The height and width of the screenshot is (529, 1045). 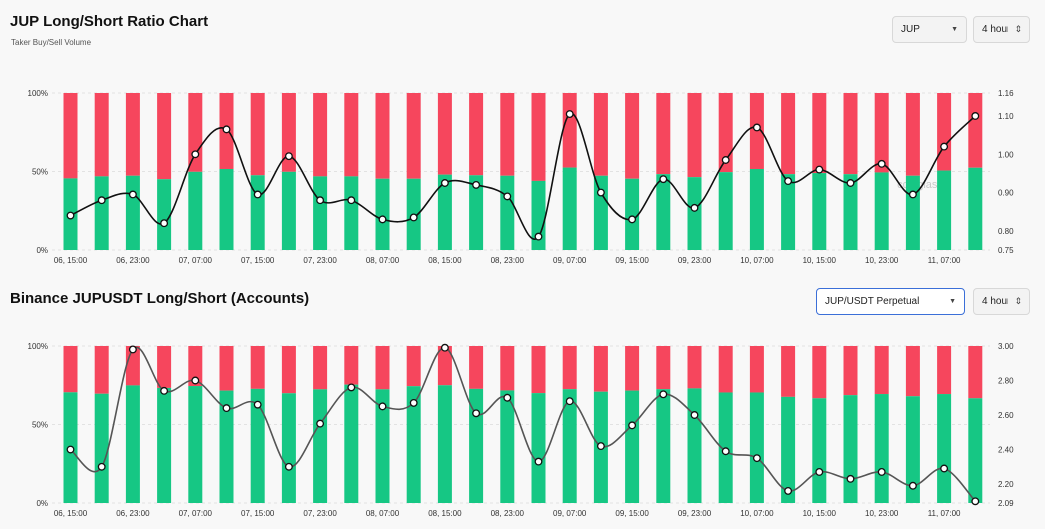 What do you see at coordinates (890, 301) in the screenshot?
I see `pair-select: JUP/USDT Perpetual ▼` at bounding box center [890, 301].